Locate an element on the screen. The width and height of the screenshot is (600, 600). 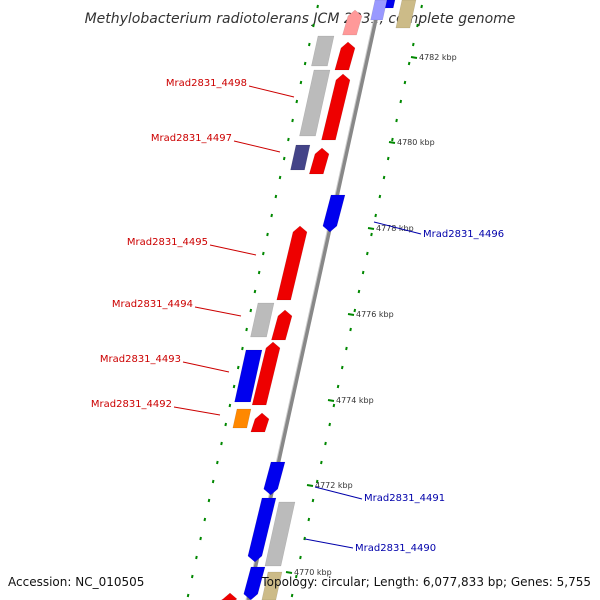
kbp-tick-label: 4778 kbp is located at coordinates (395, 228).